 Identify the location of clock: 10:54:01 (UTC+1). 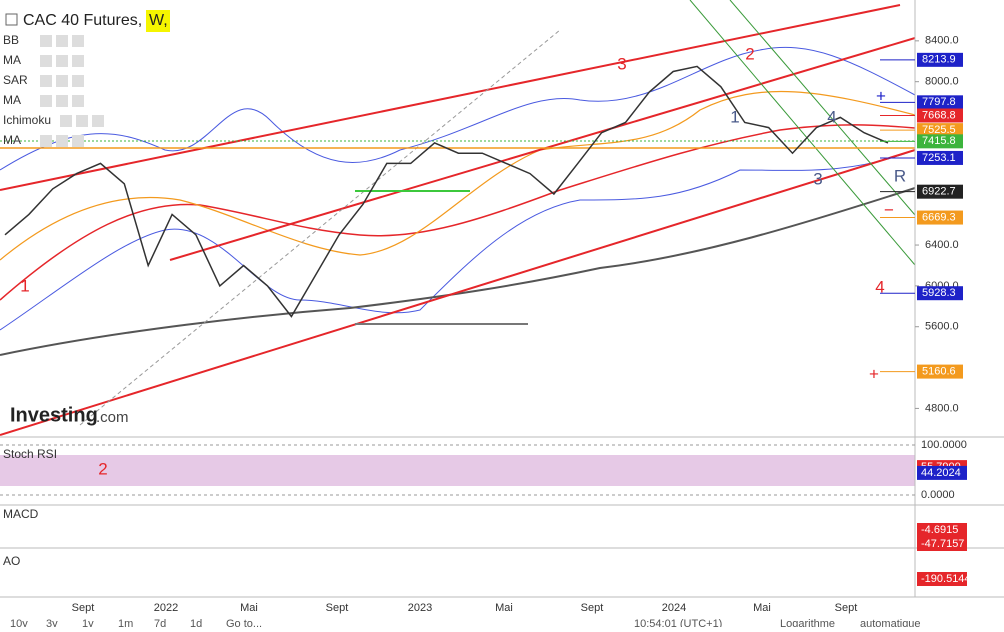
(678, 622).